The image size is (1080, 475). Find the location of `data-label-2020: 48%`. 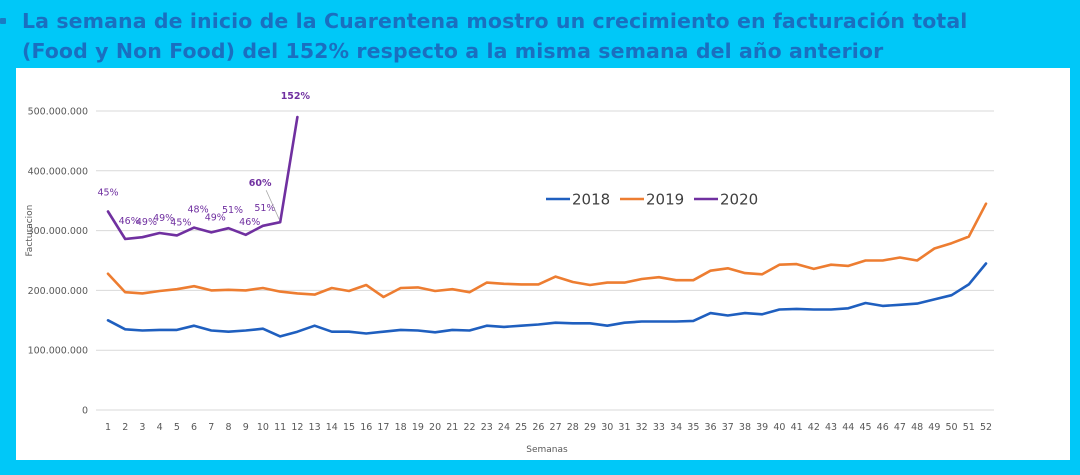

data-label-2020: 48% is located at coordinates (198, 210).